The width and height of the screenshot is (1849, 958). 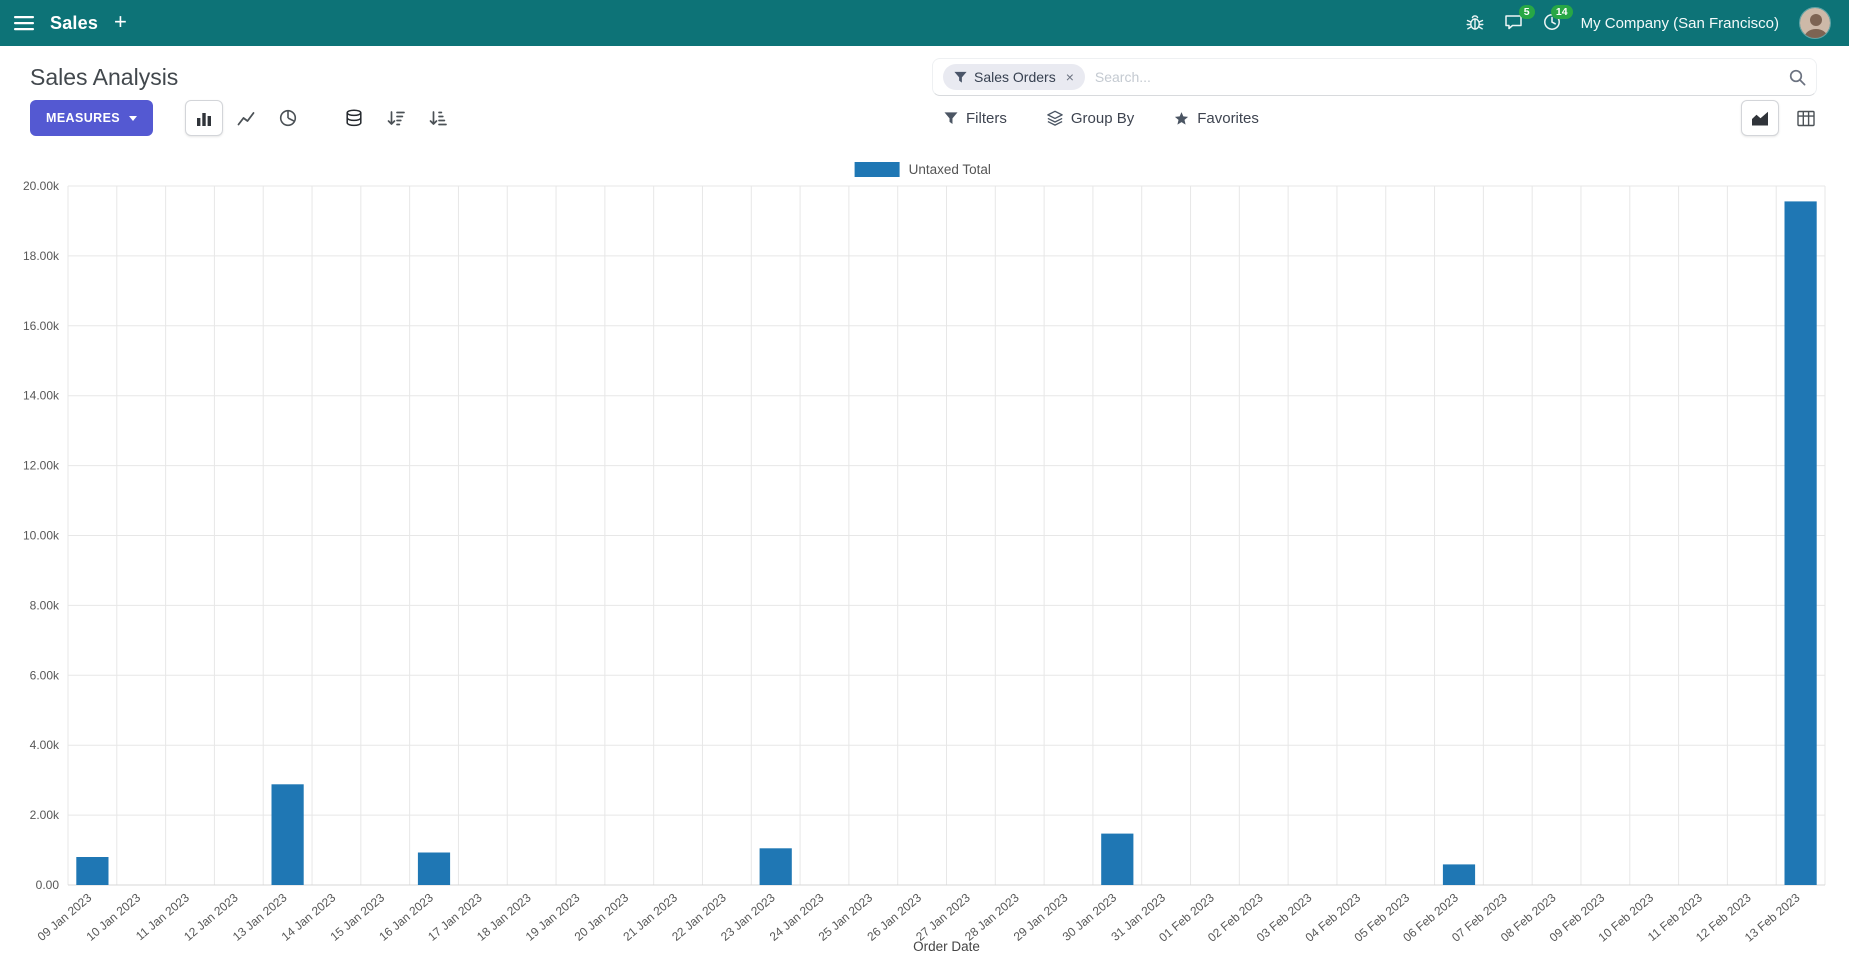 I want to click on company-switcher: My Company (San Francisco), so click(x=1679, y=23).